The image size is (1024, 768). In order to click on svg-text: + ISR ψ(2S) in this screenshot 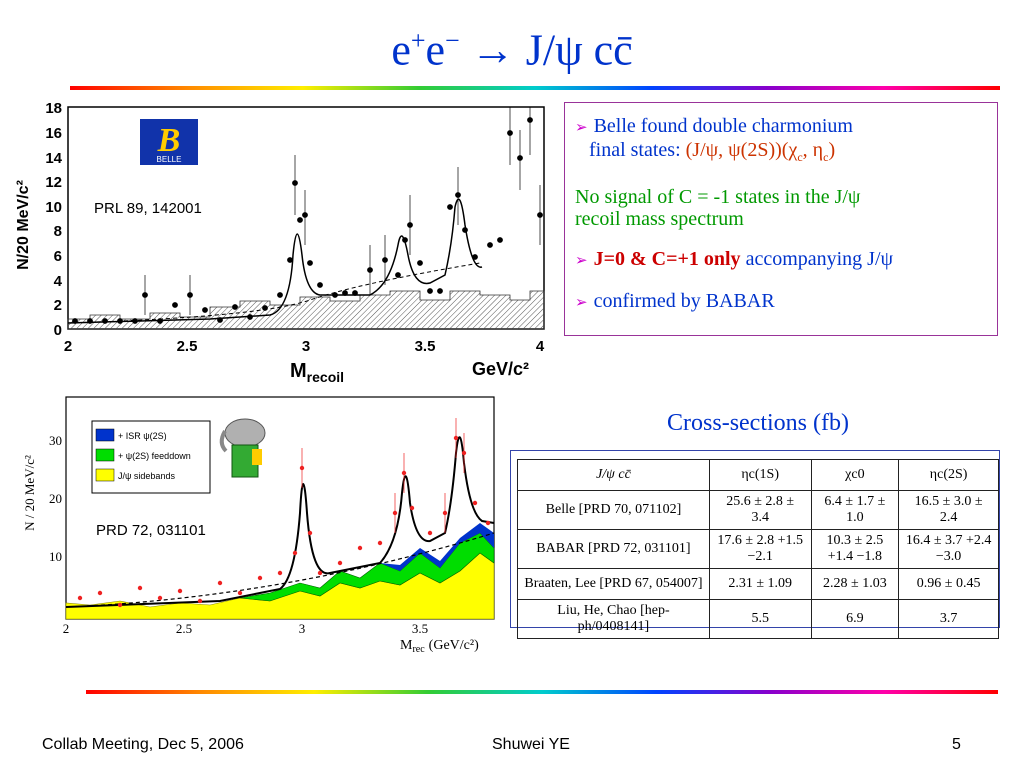, I will do `click(142, 436)`.